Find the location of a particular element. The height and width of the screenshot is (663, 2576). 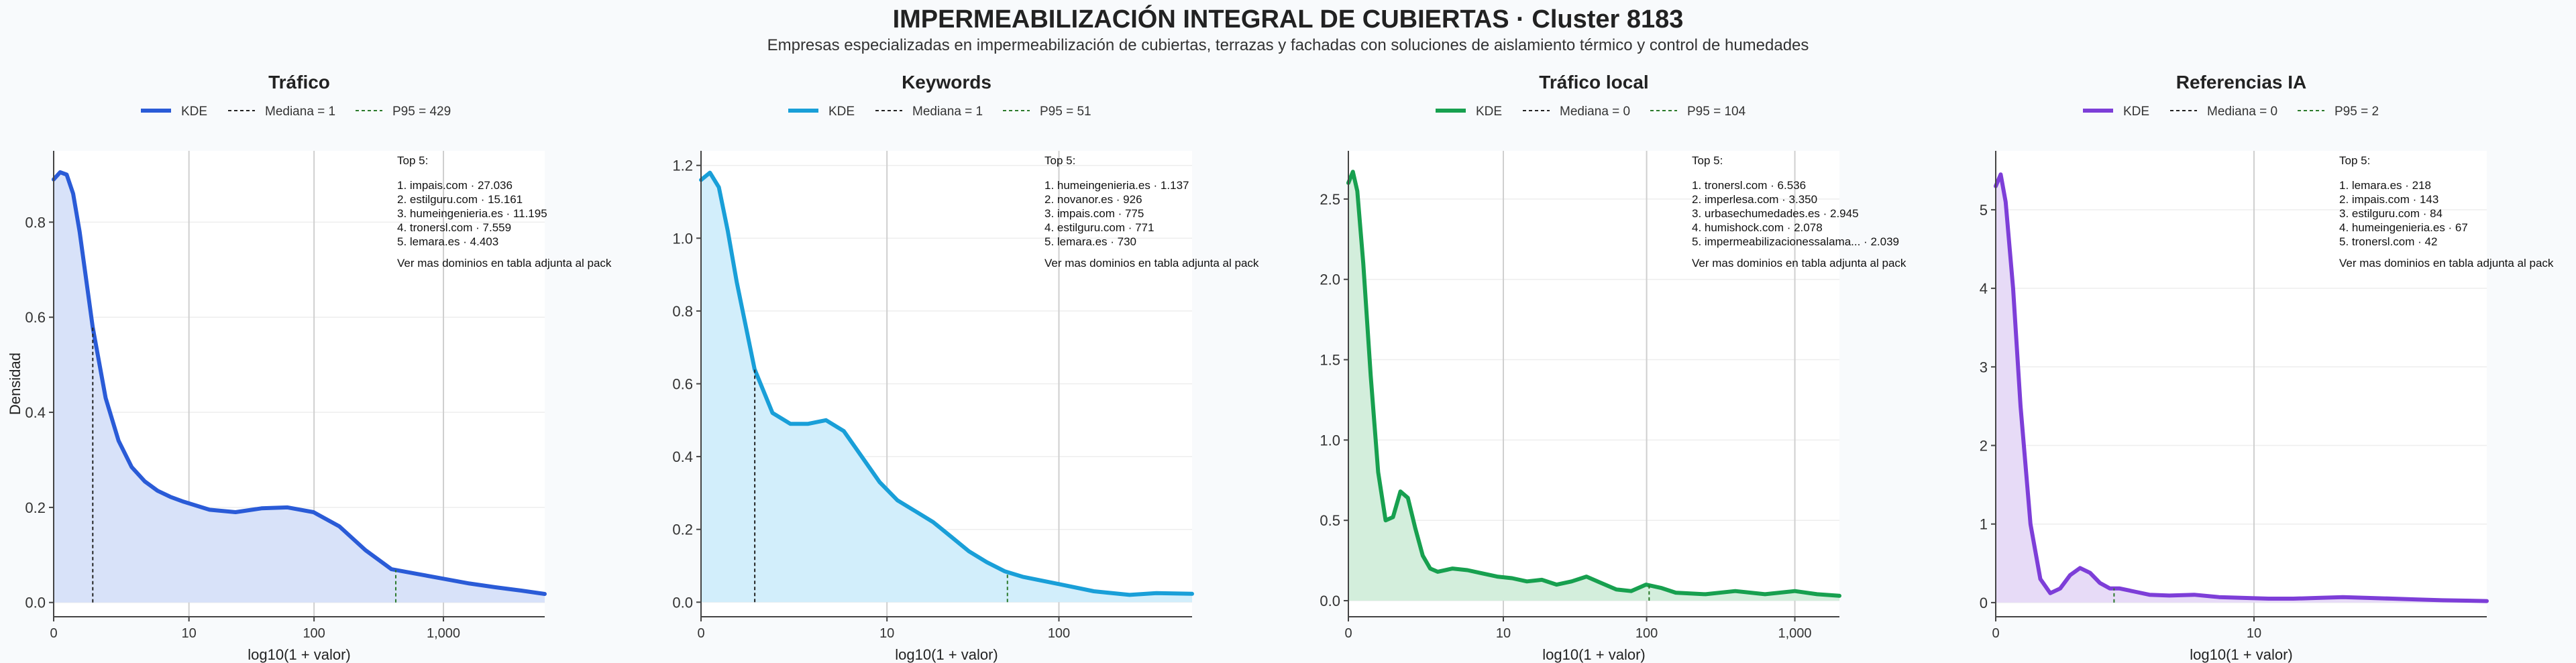

y-tick-label: 0.4 is located at coordinates (682, 456).